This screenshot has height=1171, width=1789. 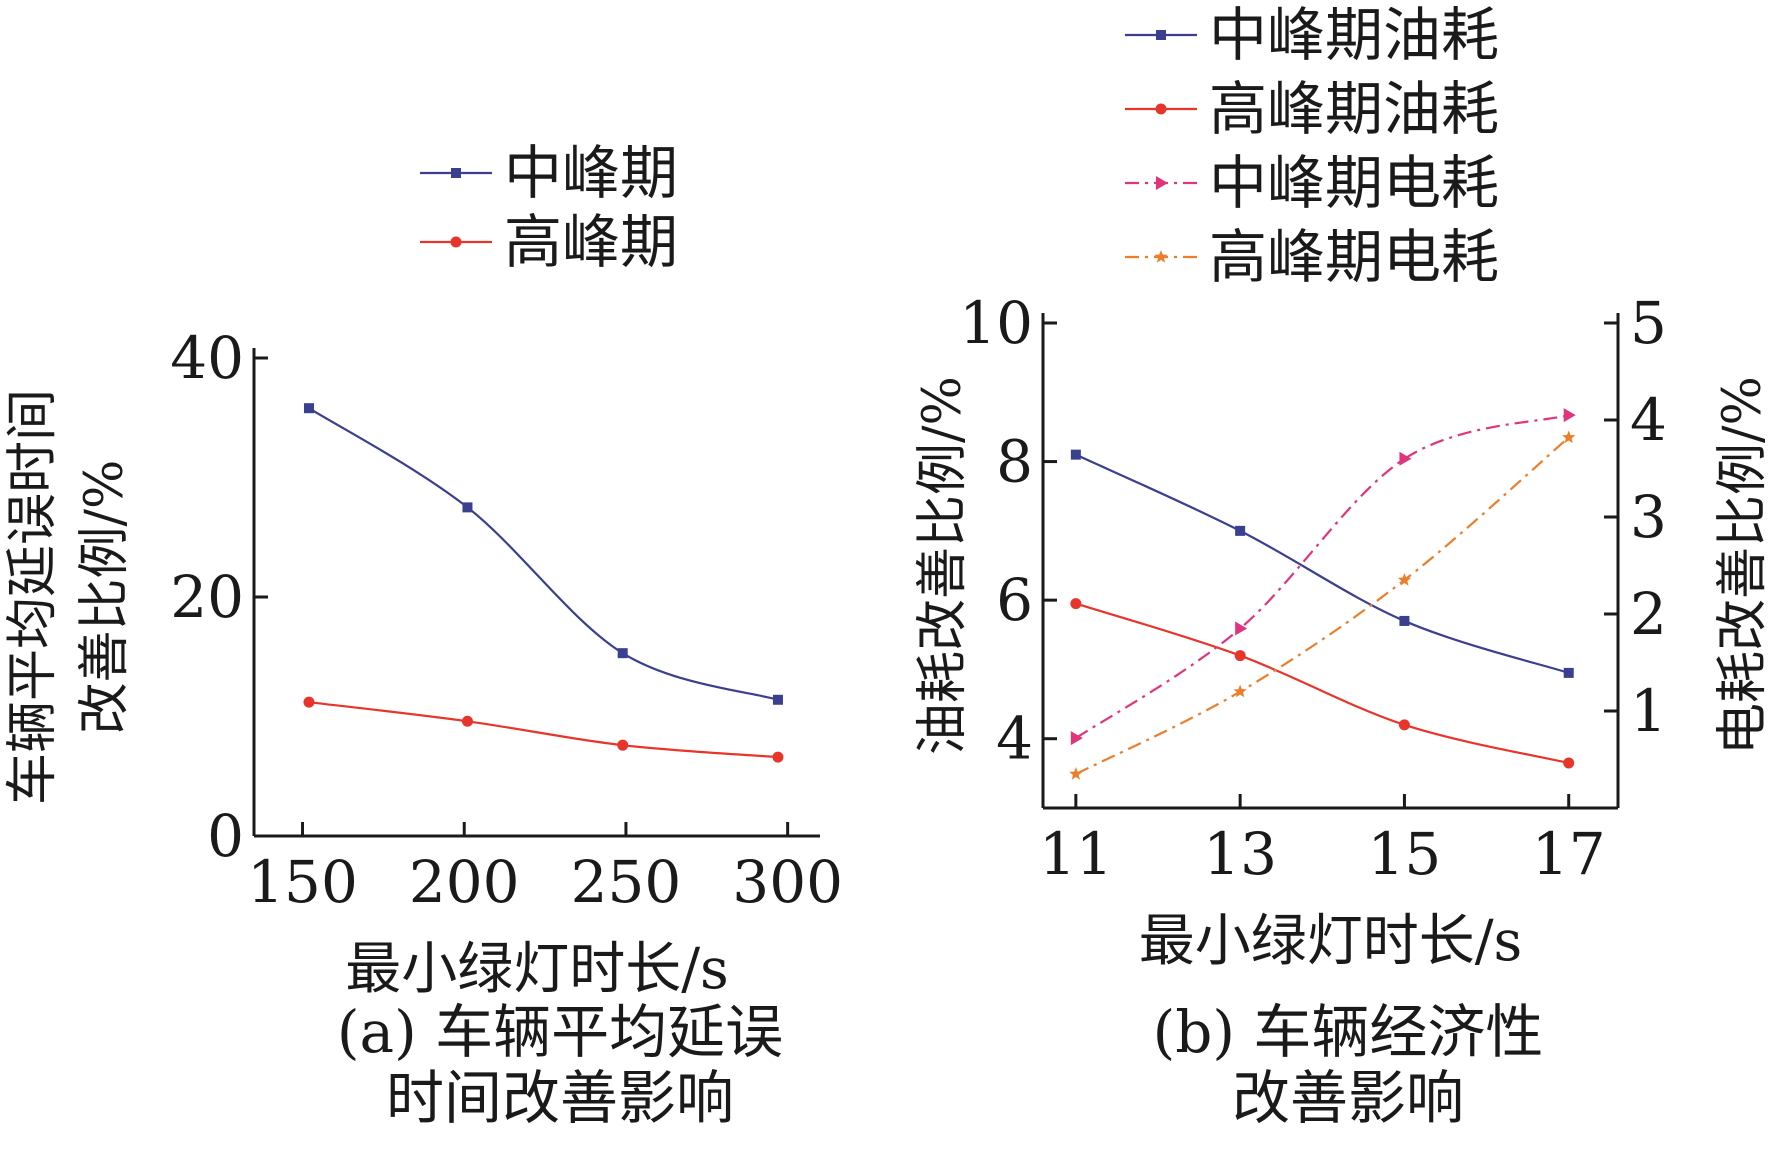 I want to click on legend-label: 高峰期, so click(x=591, y=242).